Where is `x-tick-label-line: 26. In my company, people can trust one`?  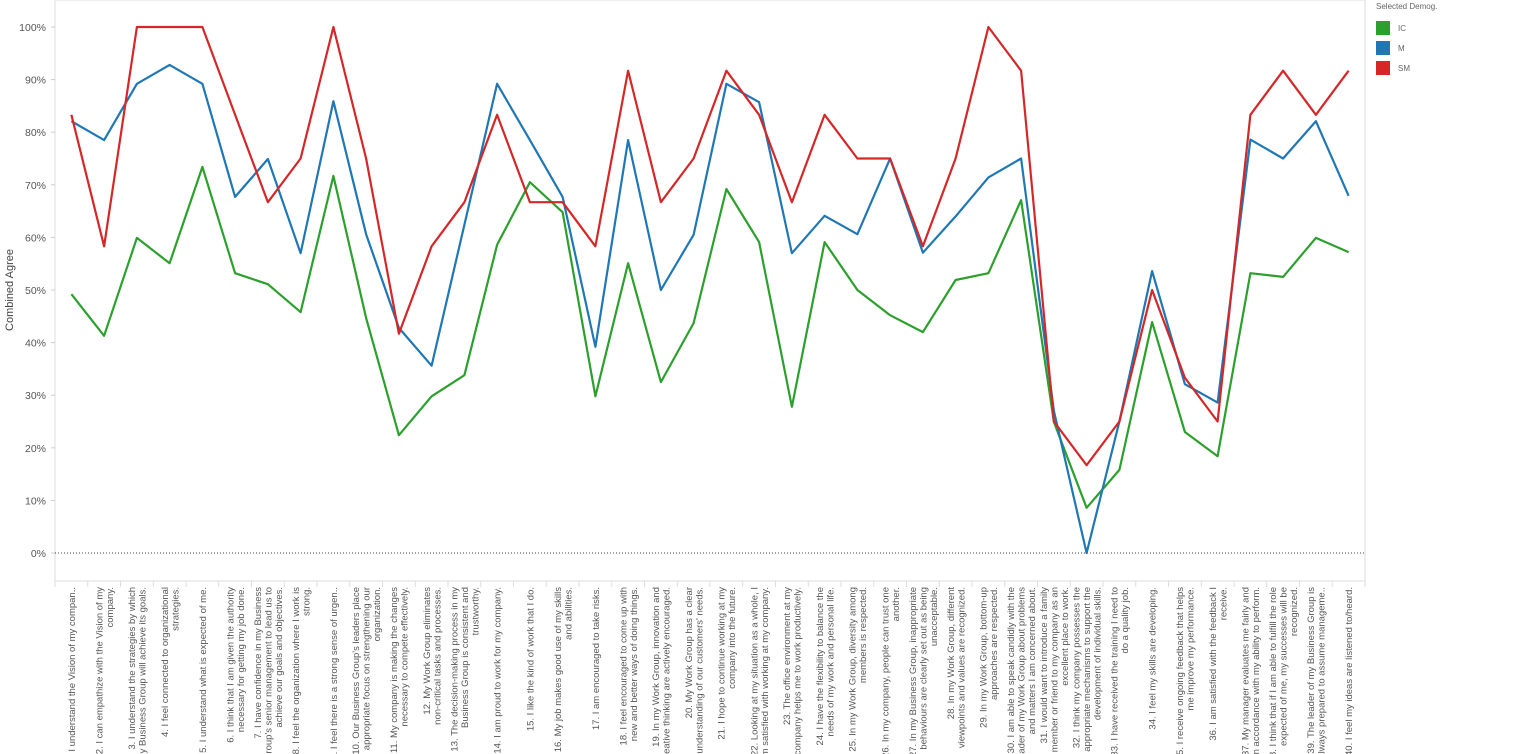
x-tick-label-line: 26. In my company, people can trust one is located at coordinates (885, 670).